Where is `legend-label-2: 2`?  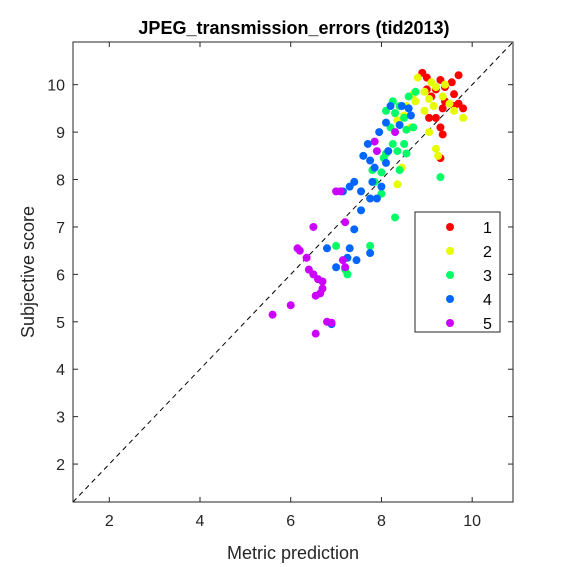
legend-label-2: 2 is located at coordinates (487, 252).